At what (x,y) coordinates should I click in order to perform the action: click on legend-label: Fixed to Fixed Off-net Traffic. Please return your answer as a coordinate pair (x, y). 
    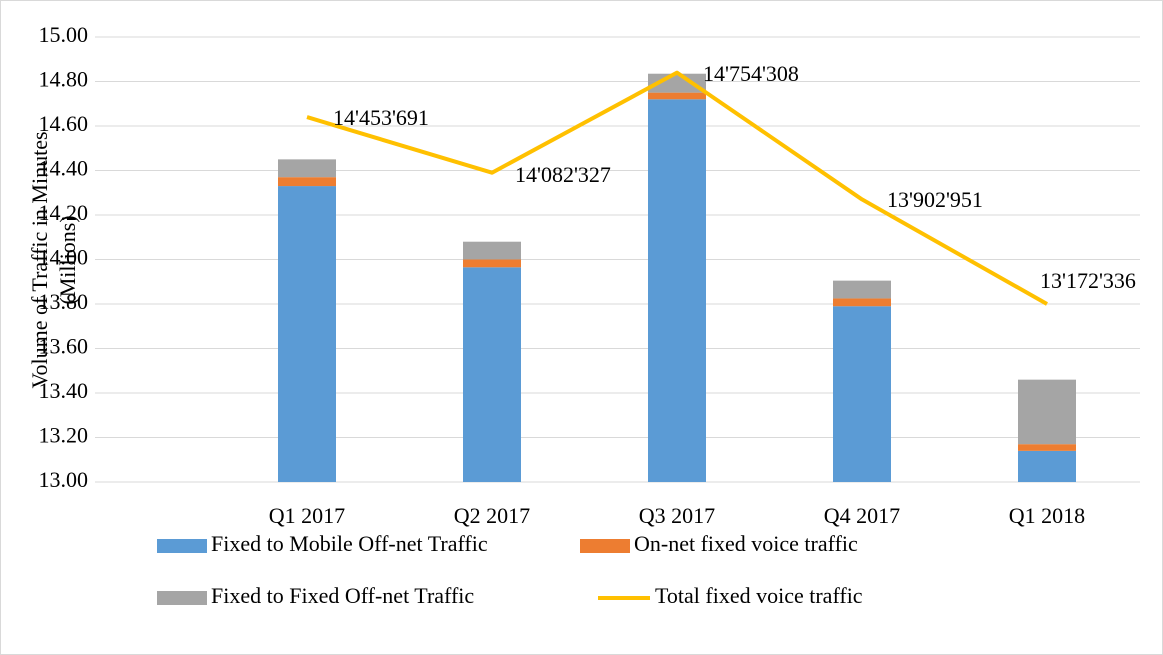
    Looking at the image, I should click on (342, 595).